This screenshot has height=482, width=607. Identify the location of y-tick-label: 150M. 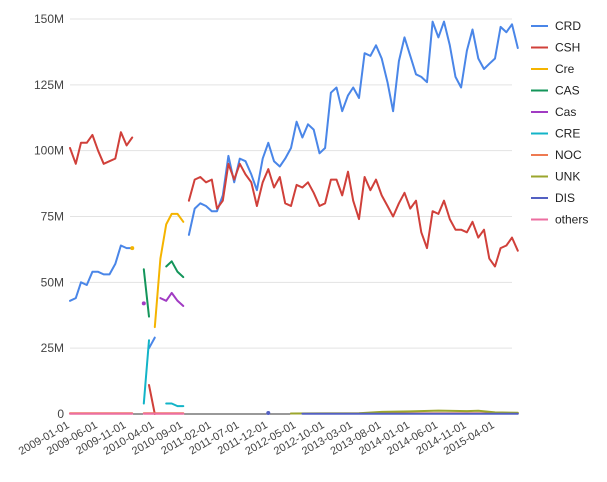
(49, 19).